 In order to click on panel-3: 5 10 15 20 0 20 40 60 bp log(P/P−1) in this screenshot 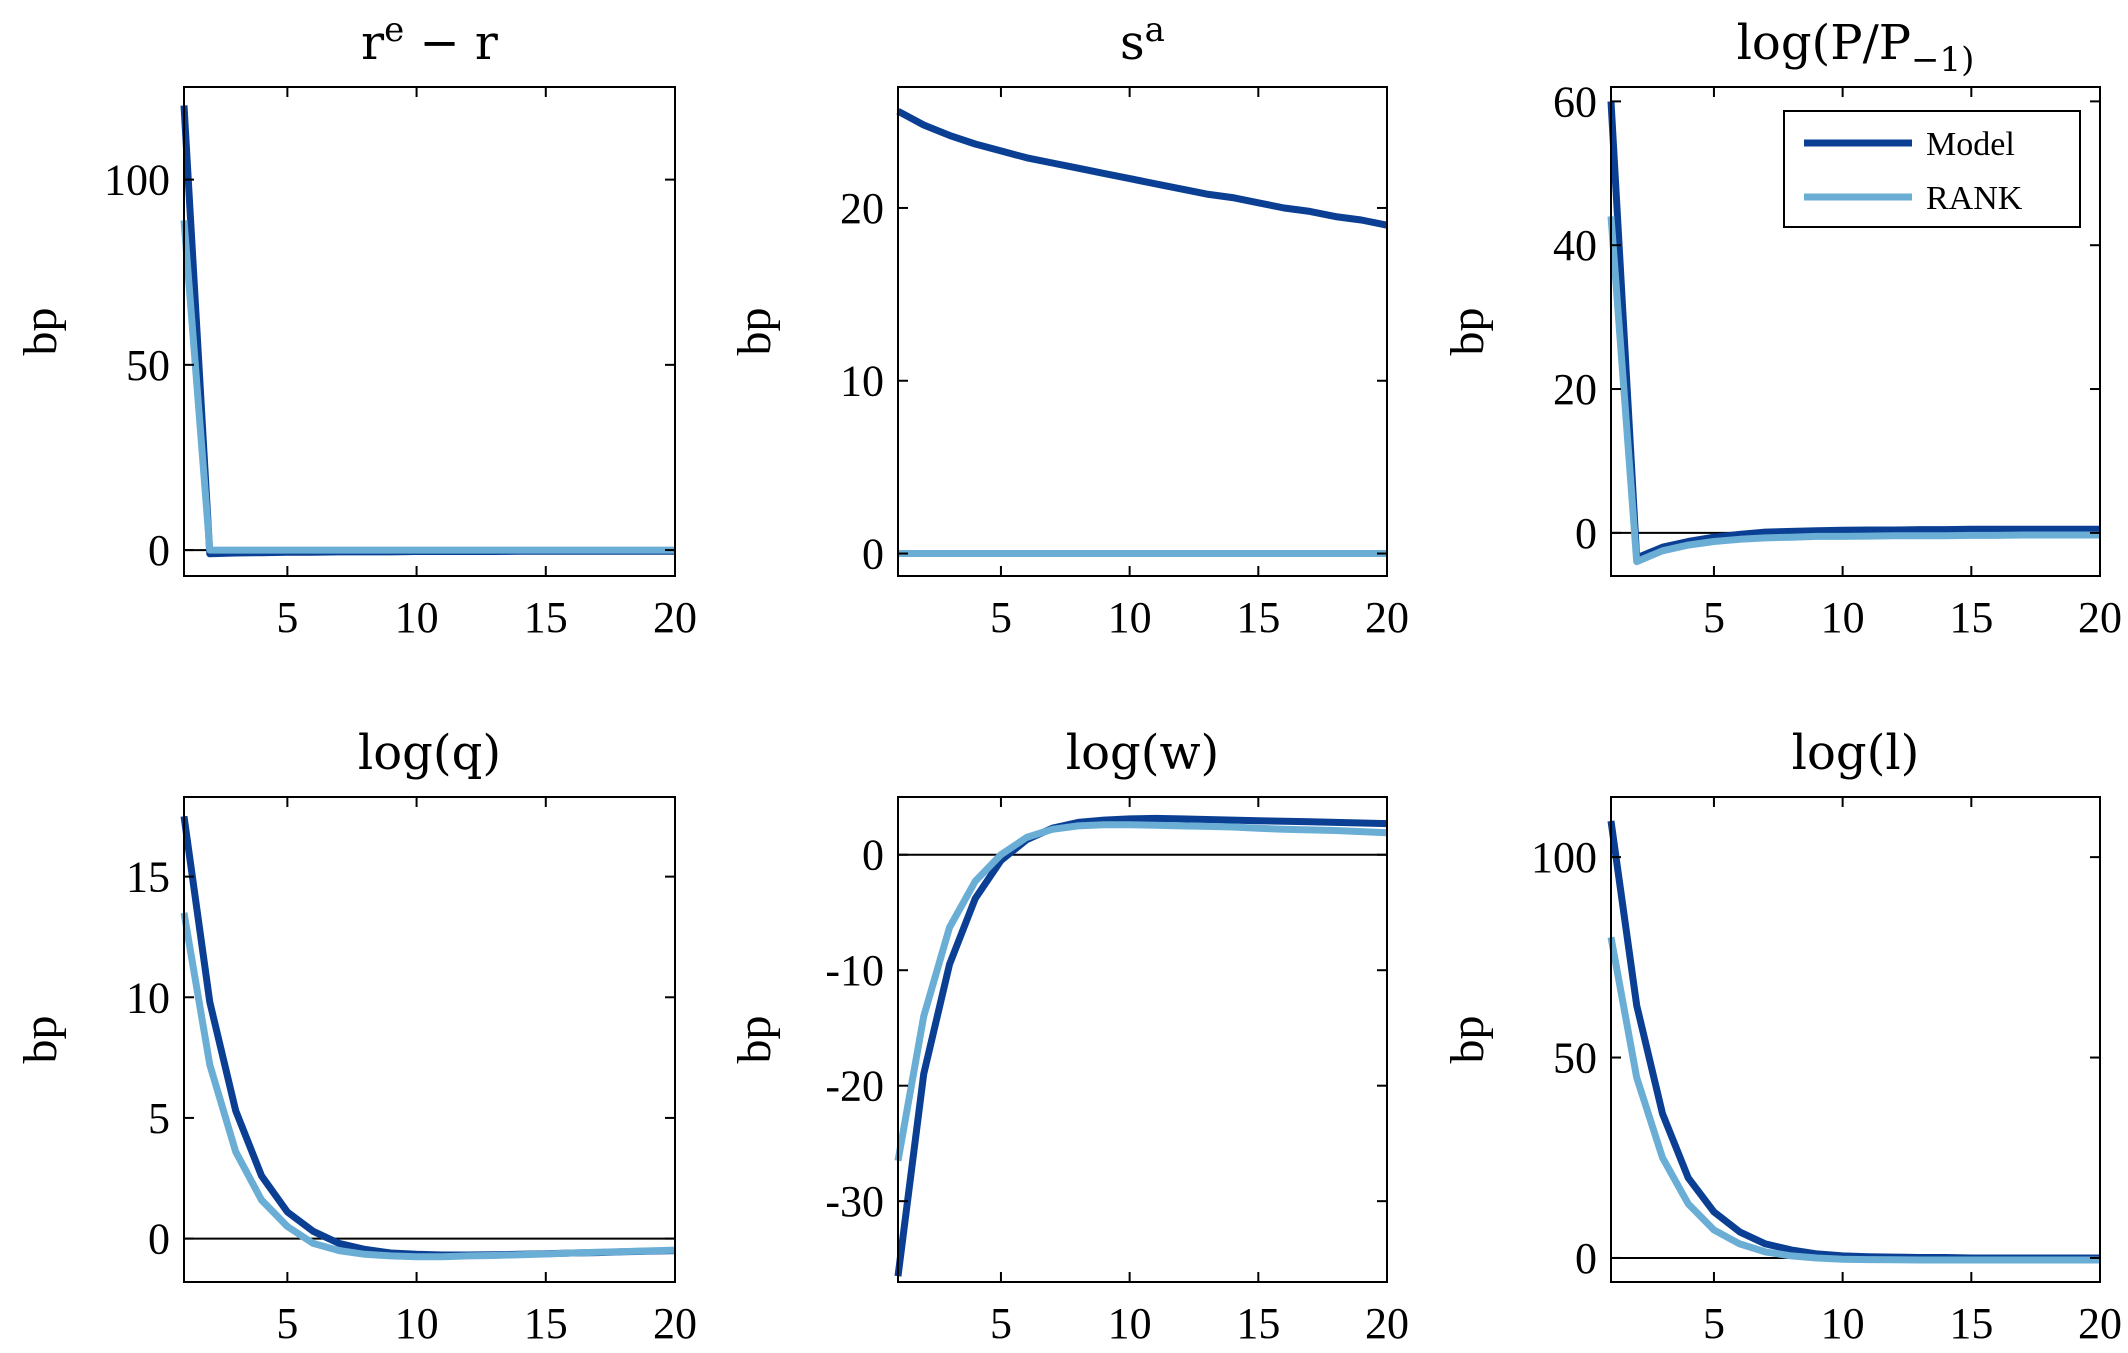, I will do `click(1781, 328)`.